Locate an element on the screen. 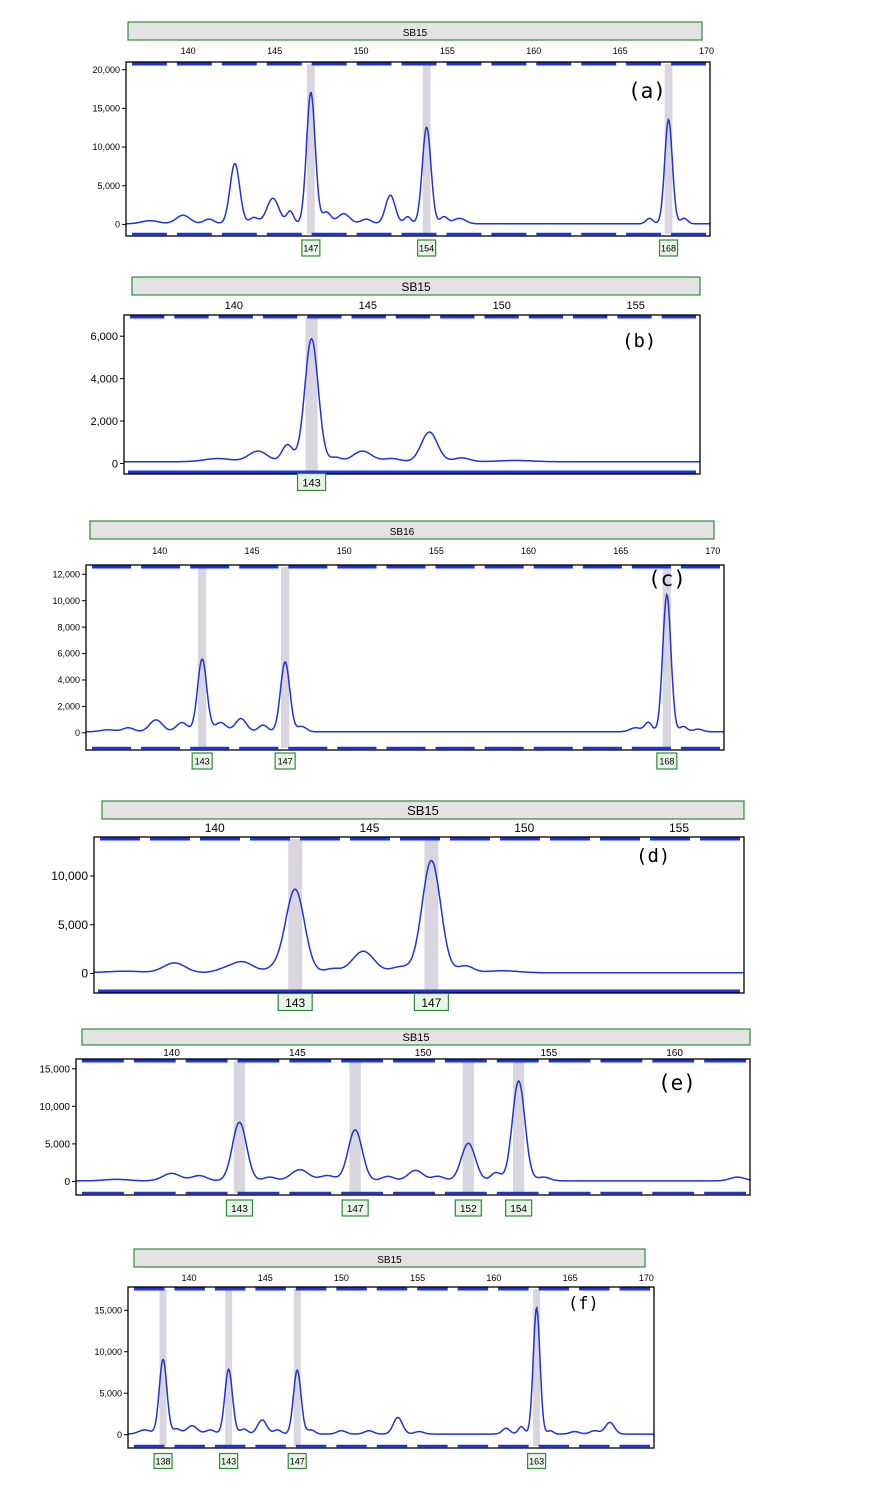 The height and width of the screenshot is (1488, 874). allele-call-label: 163 is located at coordinates (536, 1462).